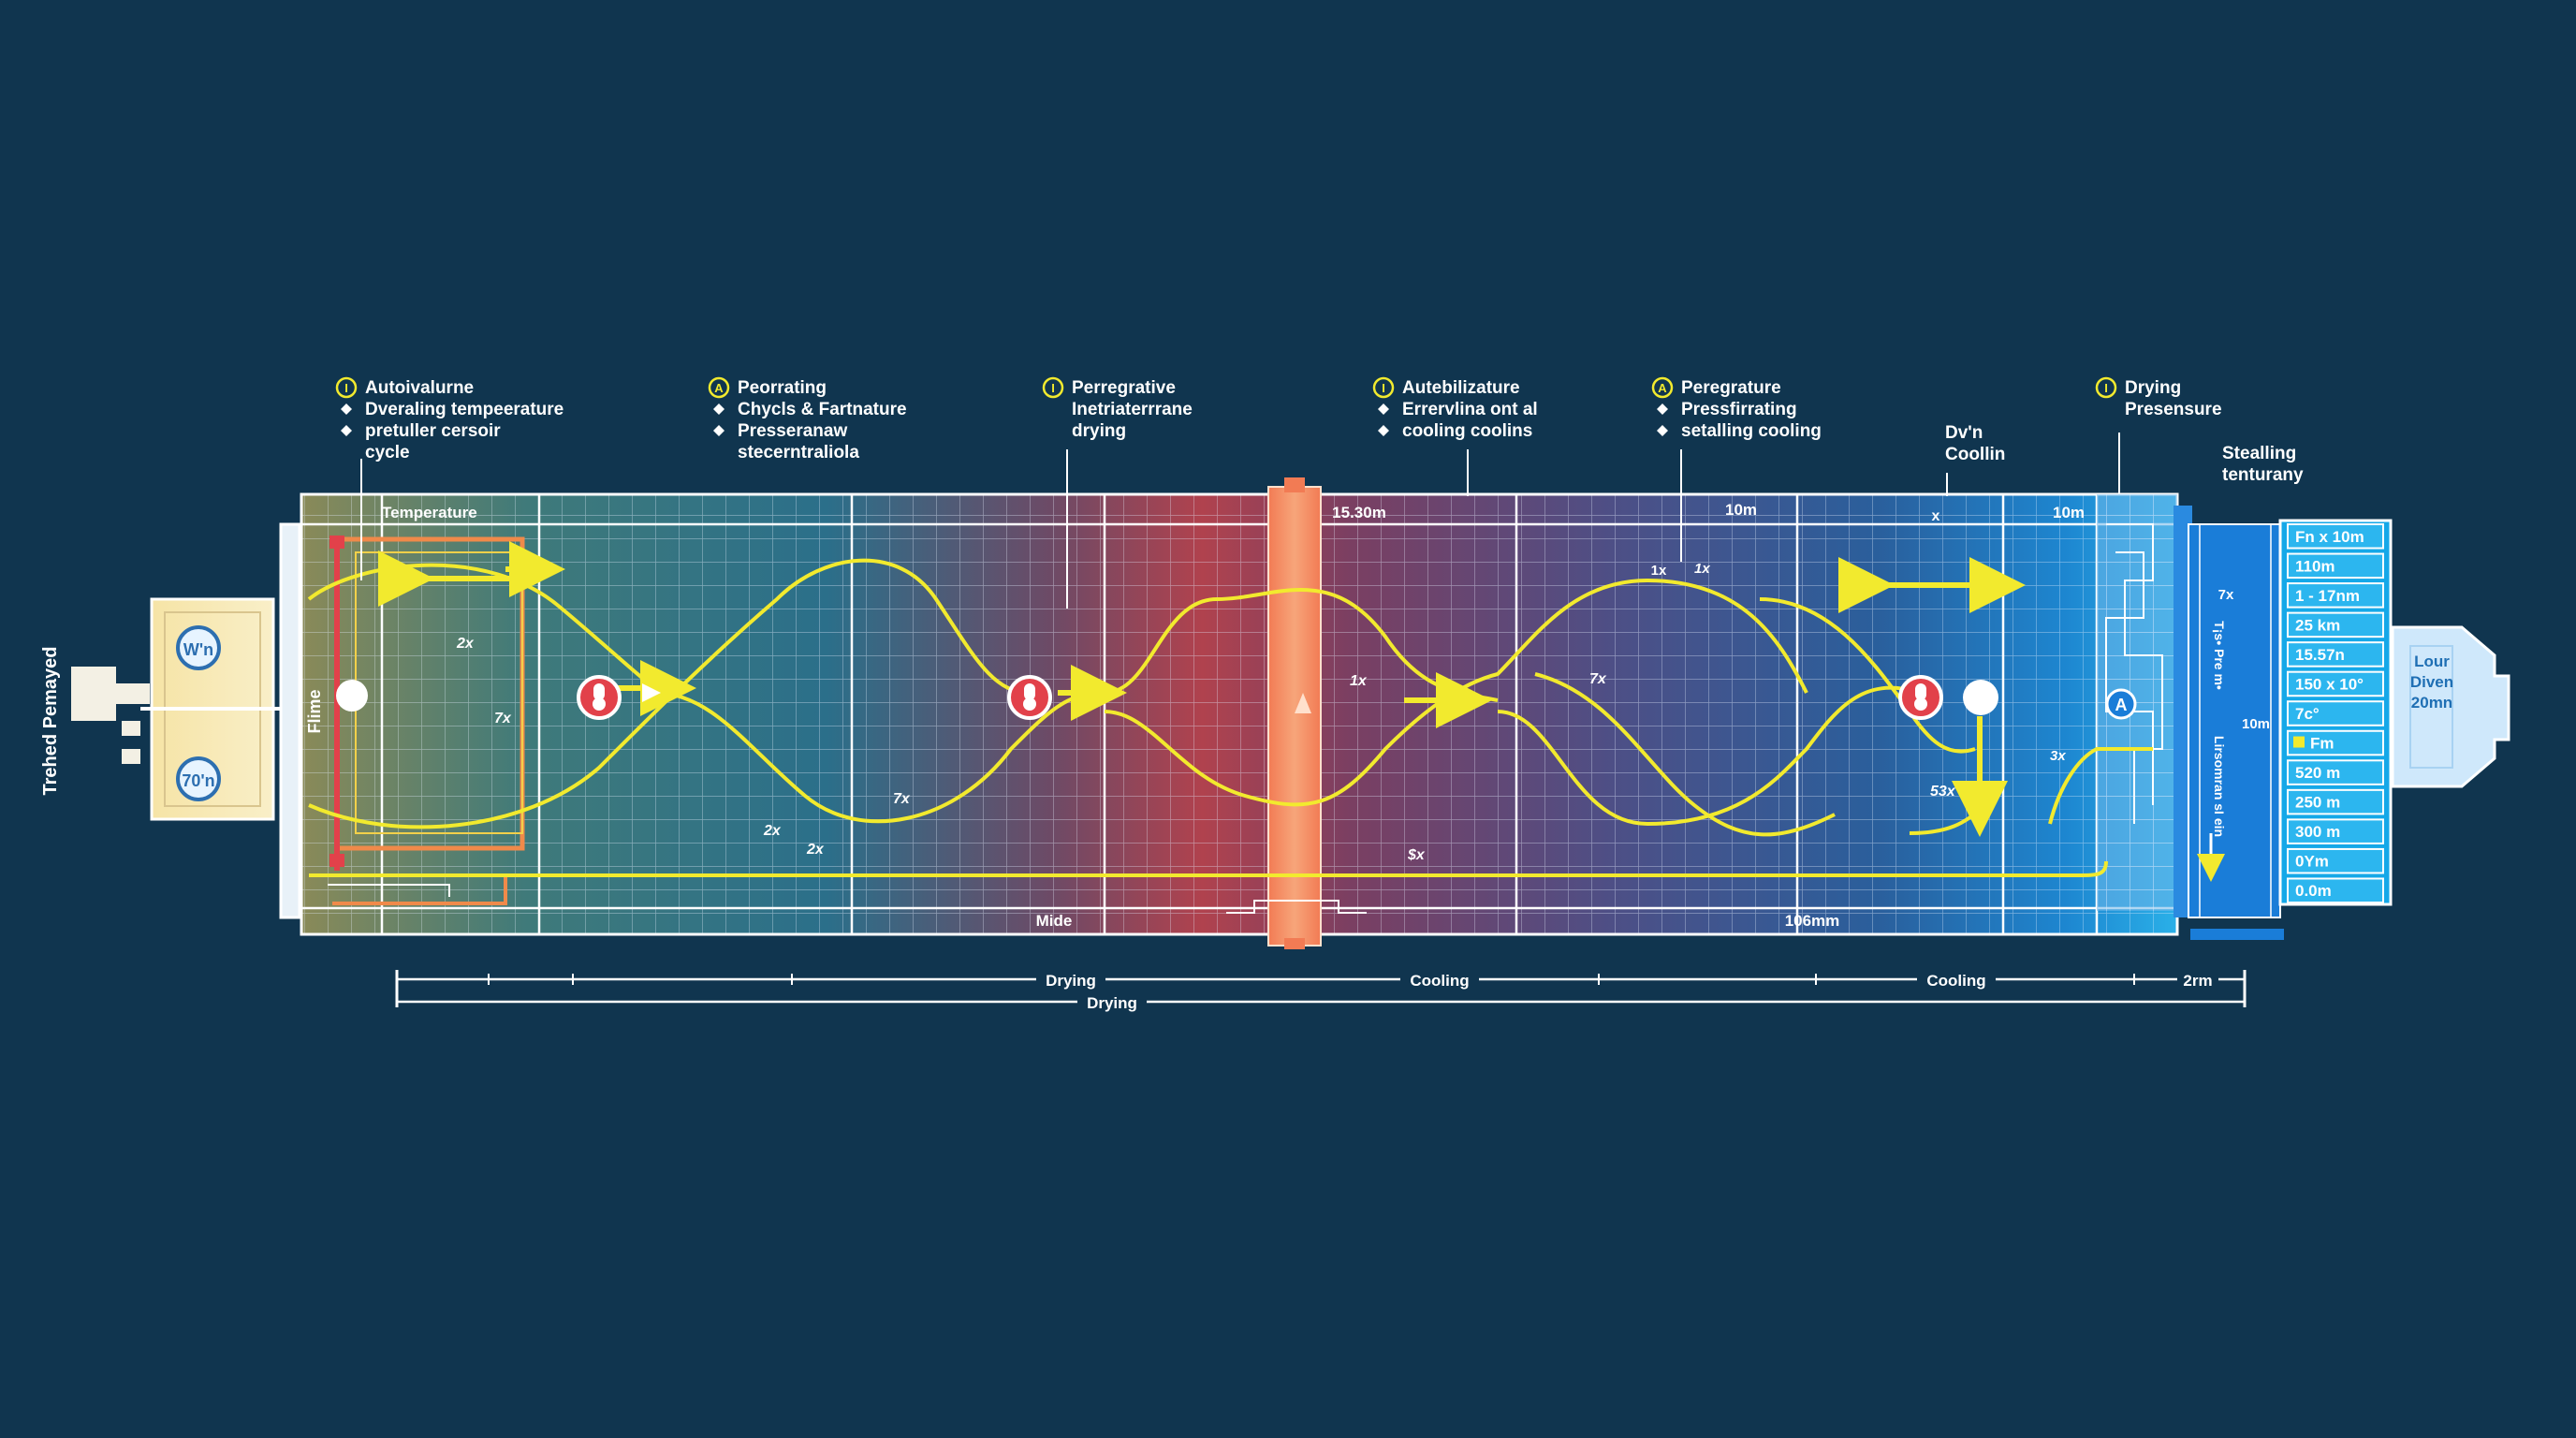  What do you see at coordinates (1416, 855) in the screenshot?
I see `multiplier-label: $x` at bounding box center [1416, 855].